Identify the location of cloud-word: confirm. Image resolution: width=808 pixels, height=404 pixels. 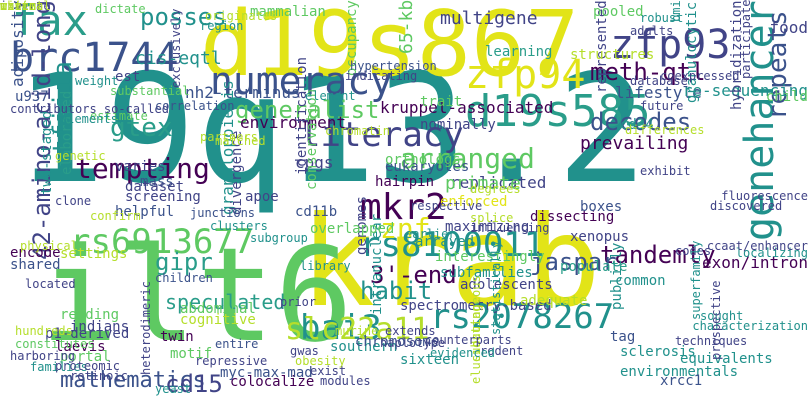
(115, 216).